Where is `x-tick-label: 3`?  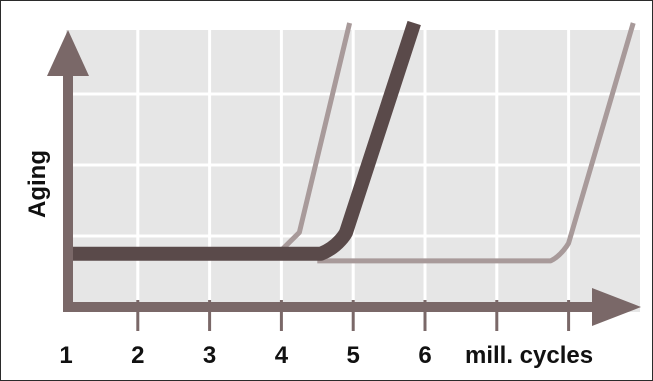
x-tick-label: 3 is located at coordinates (209, 355).